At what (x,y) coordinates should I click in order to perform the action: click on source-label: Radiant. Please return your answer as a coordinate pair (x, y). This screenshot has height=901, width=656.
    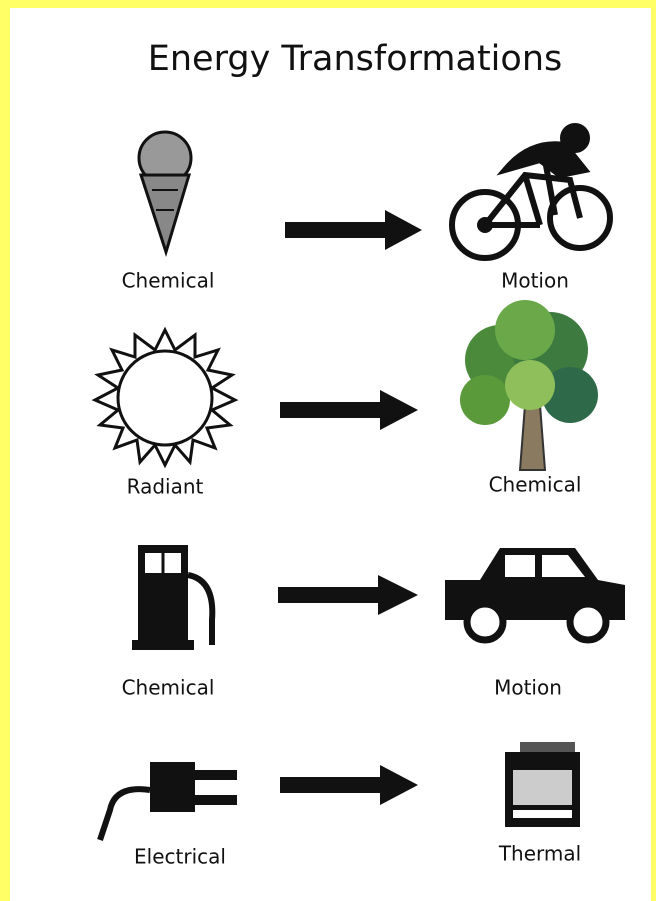
    Looking at the image, I should click on (165, 487).